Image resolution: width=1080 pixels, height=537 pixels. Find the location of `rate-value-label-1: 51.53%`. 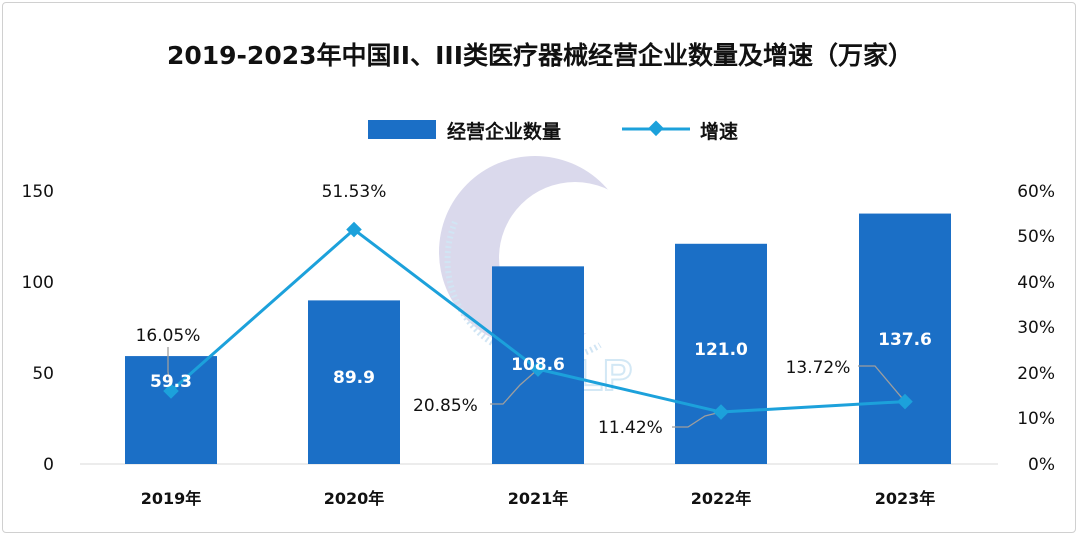

rate-value-label-1: 51.53% is located at coordinates (354, 192).